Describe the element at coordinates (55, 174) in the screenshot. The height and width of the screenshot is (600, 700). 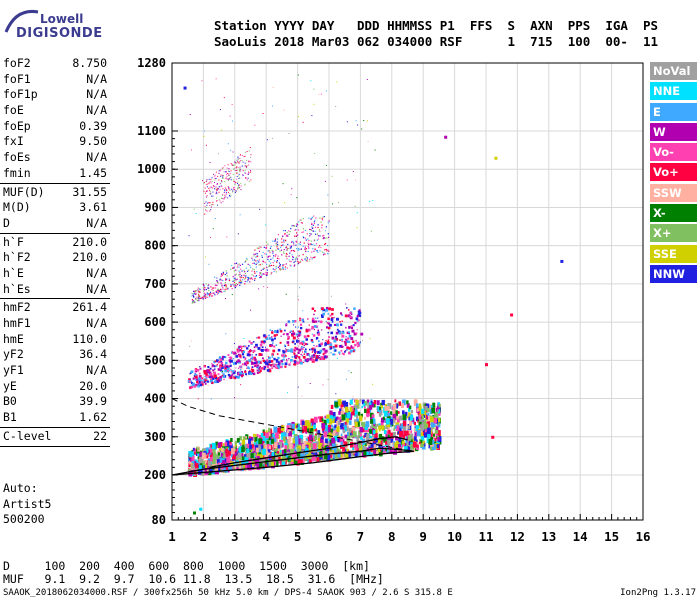
I see `param-row: fmin 1.45` at that location.